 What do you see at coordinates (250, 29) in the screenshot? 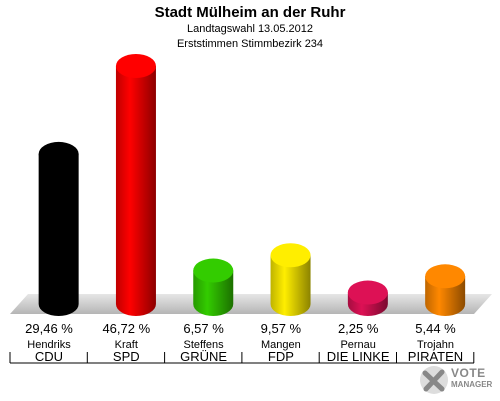
I see `chart-subtitle-election: Landtagswahl 13.05.2012` at bounding box center [250, 29].